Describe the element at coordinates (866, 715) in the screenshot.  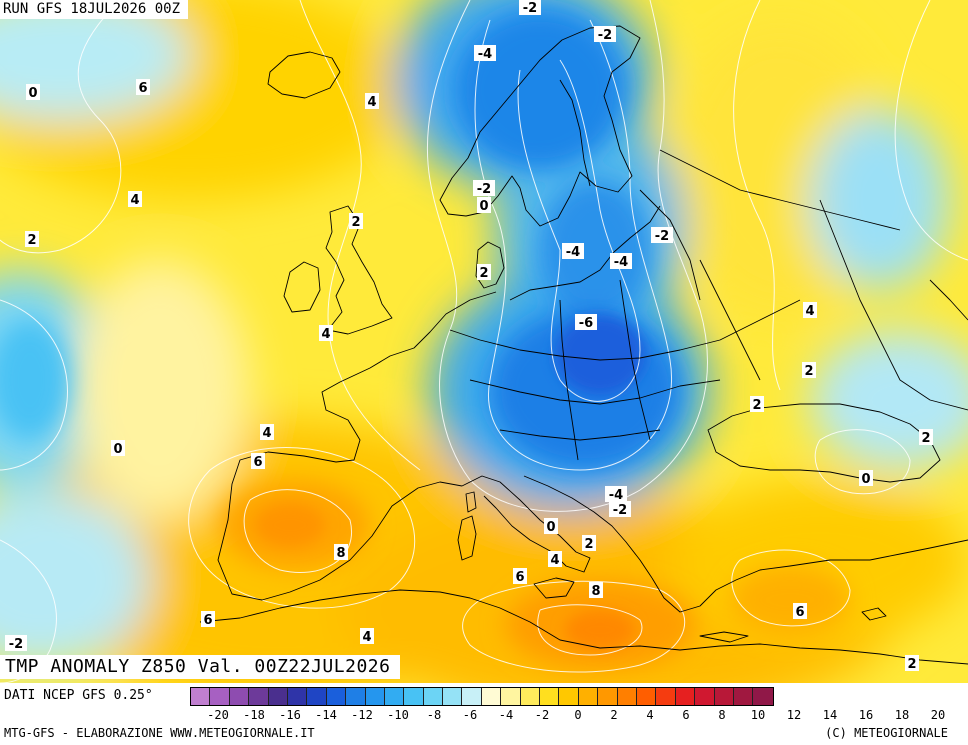
I see `legend-tick-label: 16` at that location.